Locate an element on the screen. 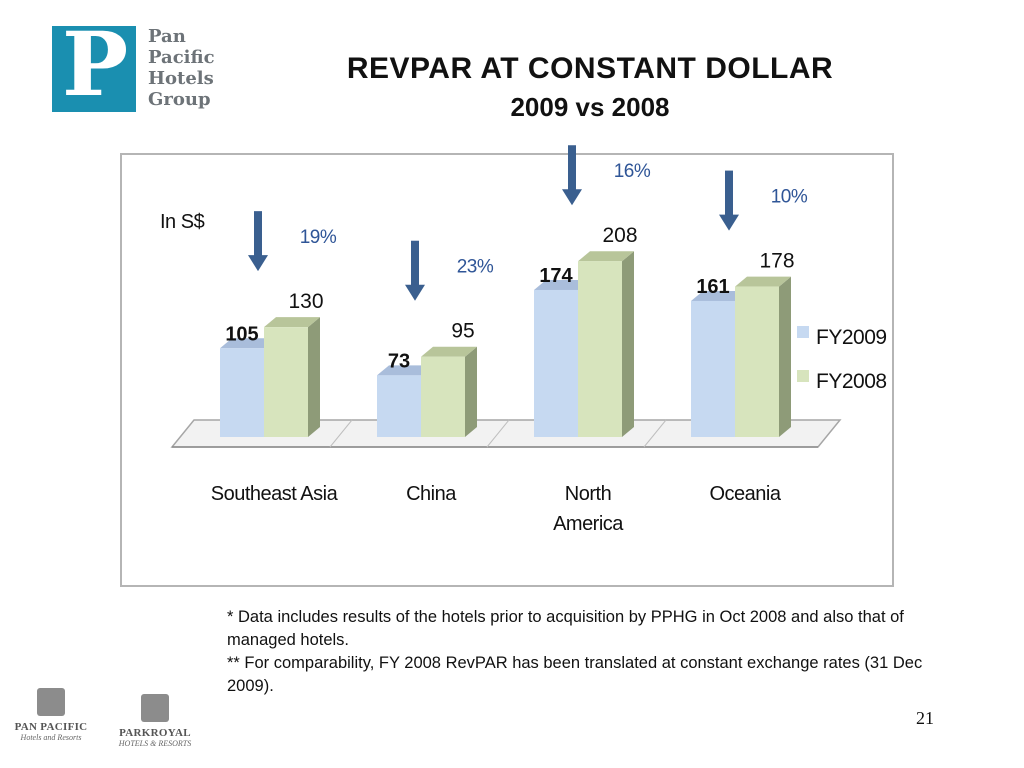  brand-name: PARKROYAL is located at coordinates (155, 733).